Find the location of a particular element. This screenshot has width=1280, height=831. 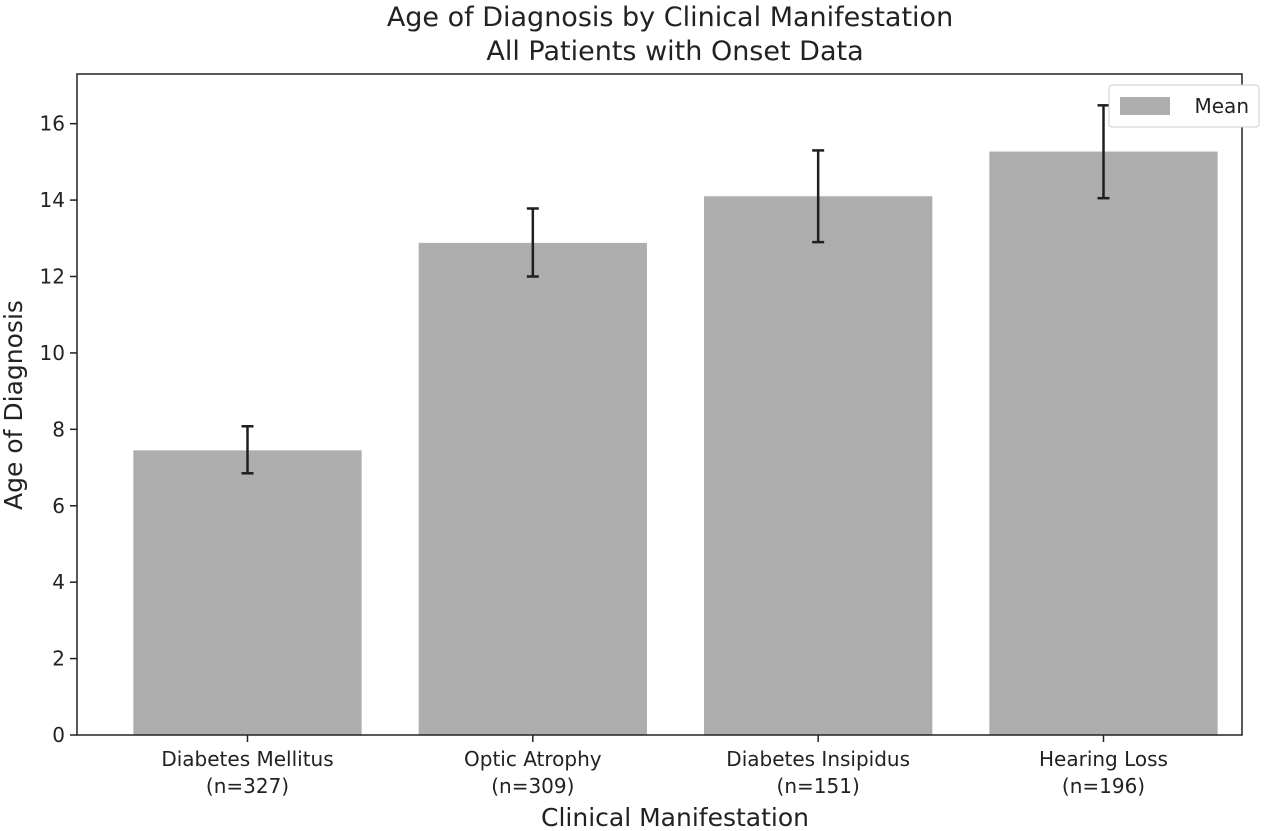

legend-box is located at coordinates (1184, 106).